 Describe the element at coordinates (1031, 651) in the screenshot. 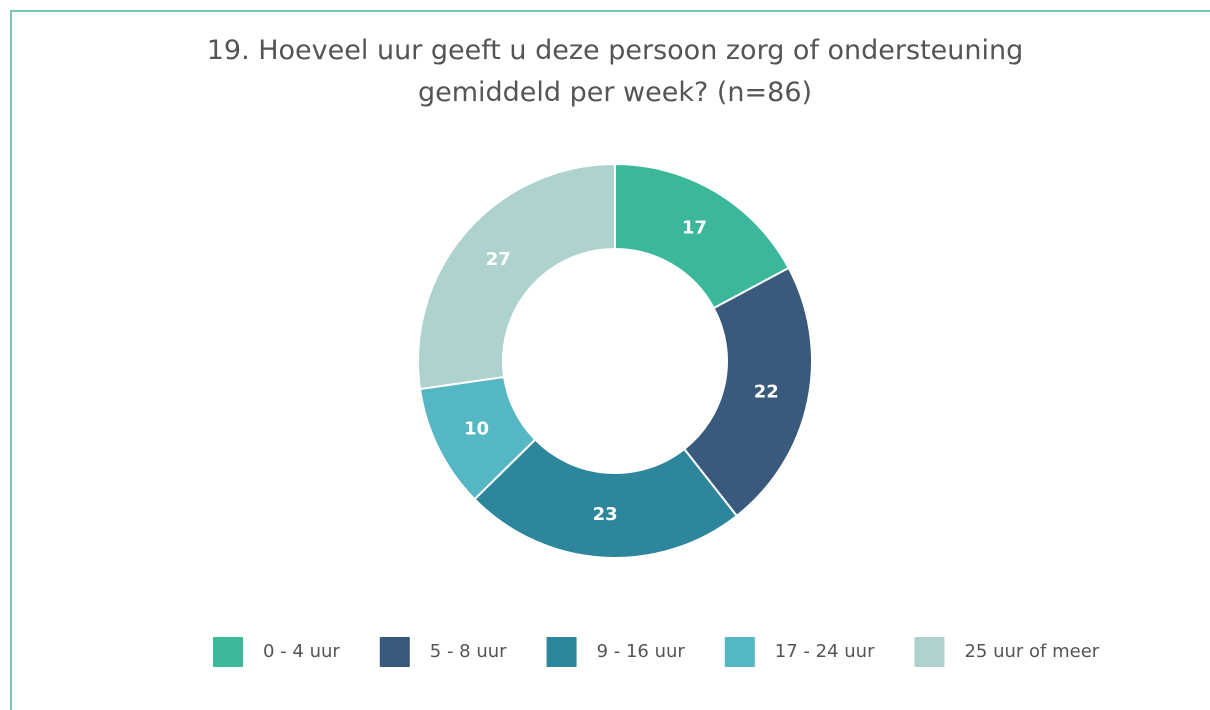

I see `legend-label: 25 uur of meer` at that location.